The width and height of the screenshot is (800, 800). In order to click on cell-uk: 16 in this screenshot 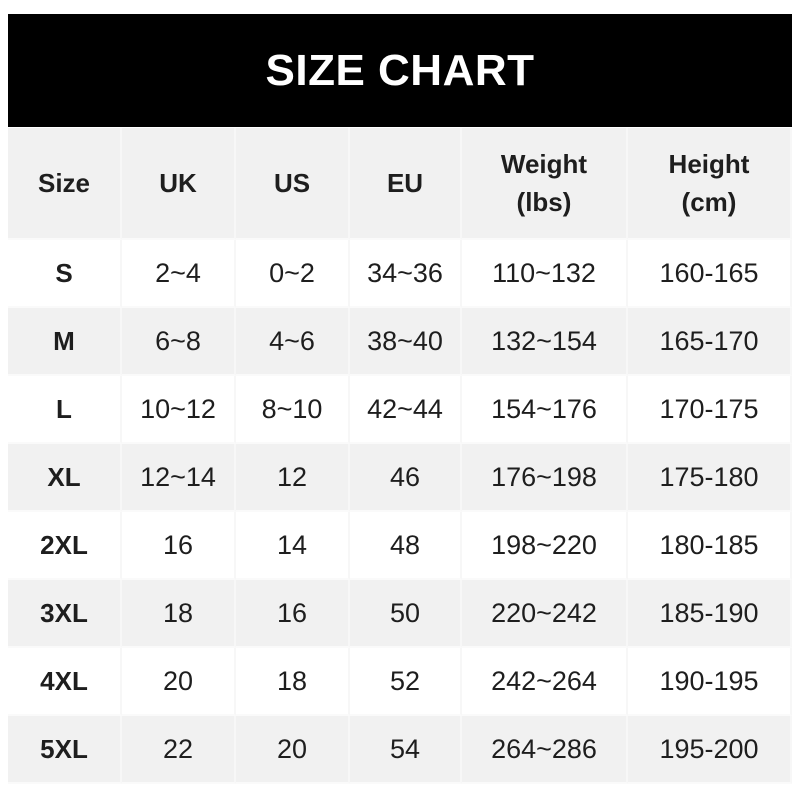, I will do `click(179, 546)`.